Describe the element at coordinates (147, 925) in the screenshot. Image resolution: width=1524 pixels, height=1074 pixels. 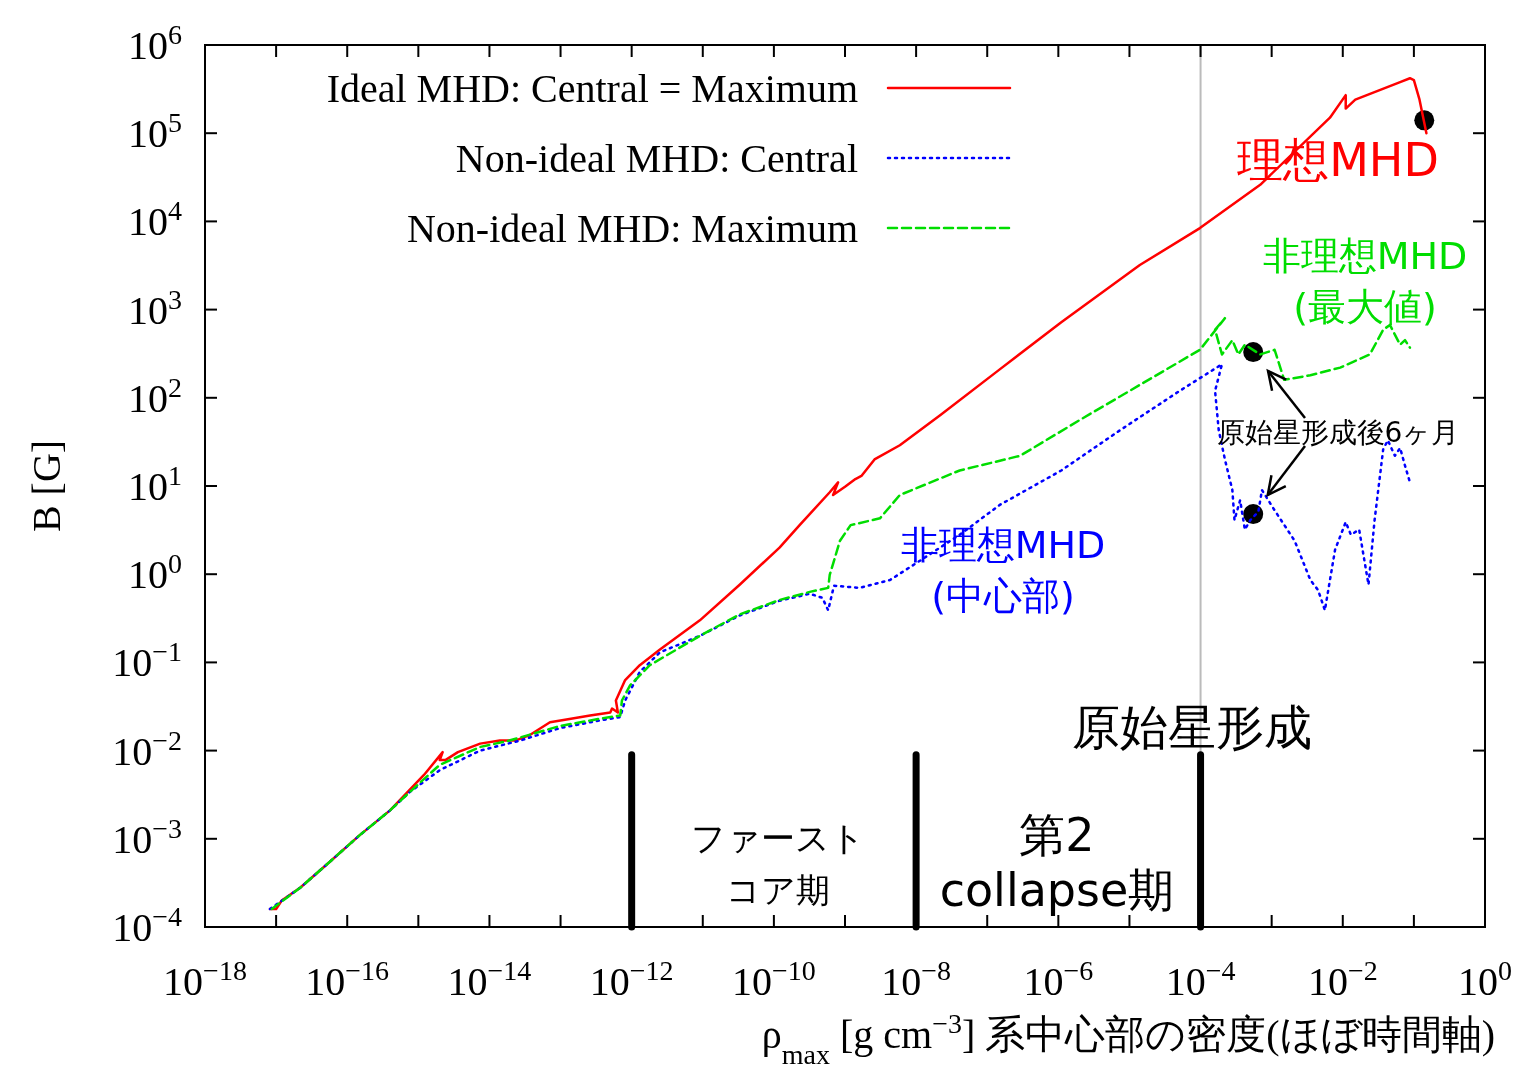
I see `y-tick-label: 10$^{−4}$` at that location.